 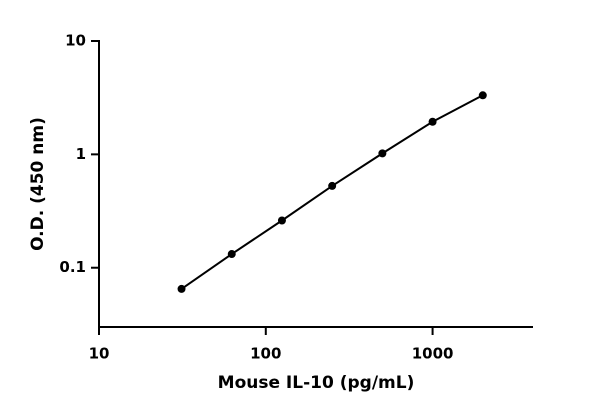 I want to click on x-tick-label: 1000, so click(x=433, y=354).